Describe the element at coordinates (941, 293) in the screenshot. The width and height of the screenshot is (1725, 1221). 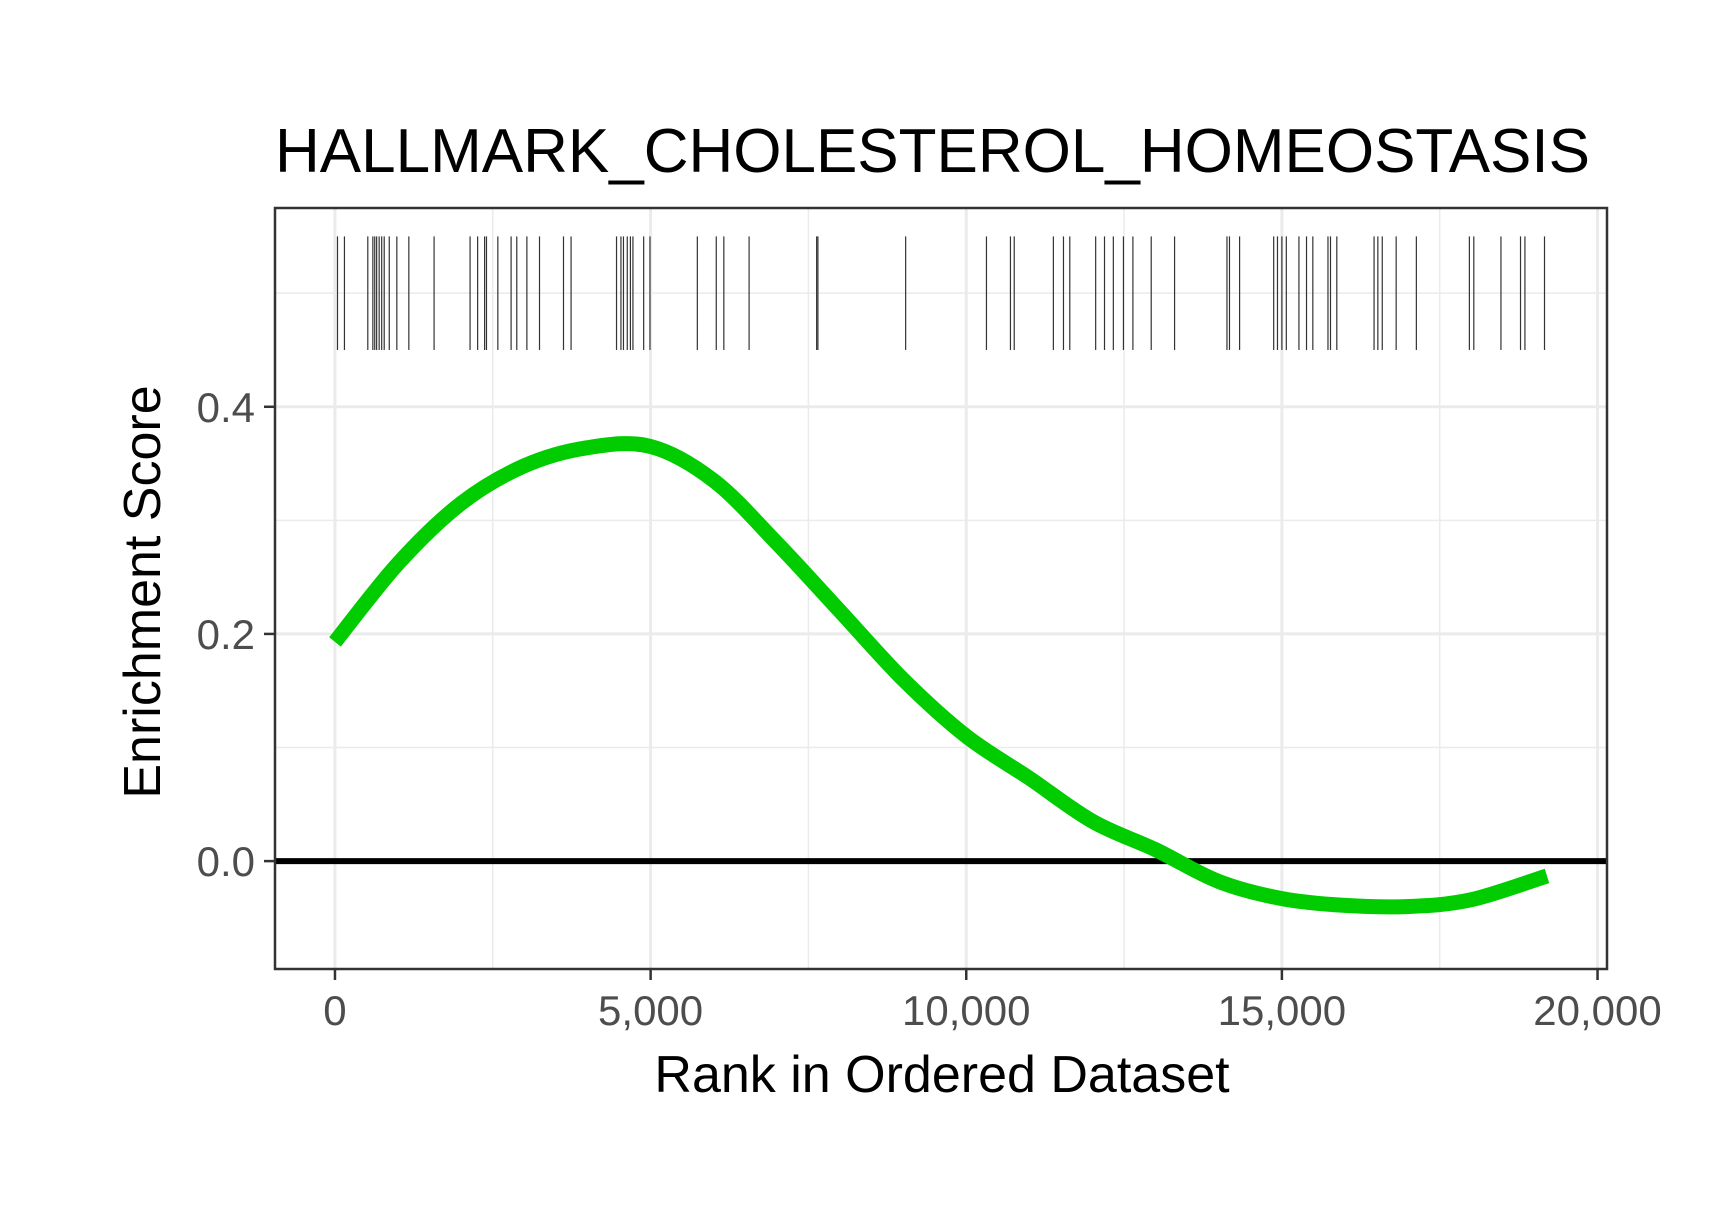
I see `gene-hit-ticks` at that location.